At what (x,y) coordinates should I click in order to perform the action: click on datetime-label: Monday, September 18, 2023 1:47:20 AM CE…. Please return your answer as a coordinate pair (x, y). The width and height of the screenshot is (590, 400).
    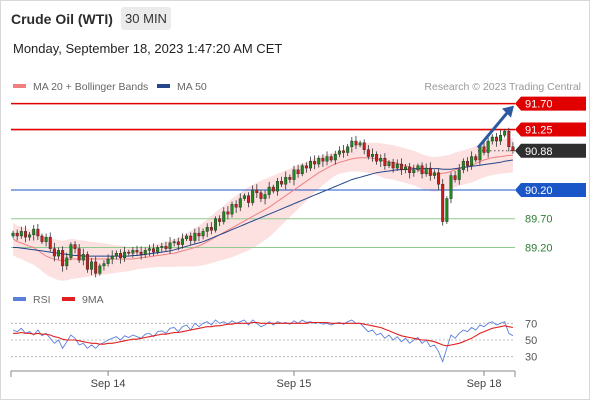
    Looking at the image, I should click on (148, 48).